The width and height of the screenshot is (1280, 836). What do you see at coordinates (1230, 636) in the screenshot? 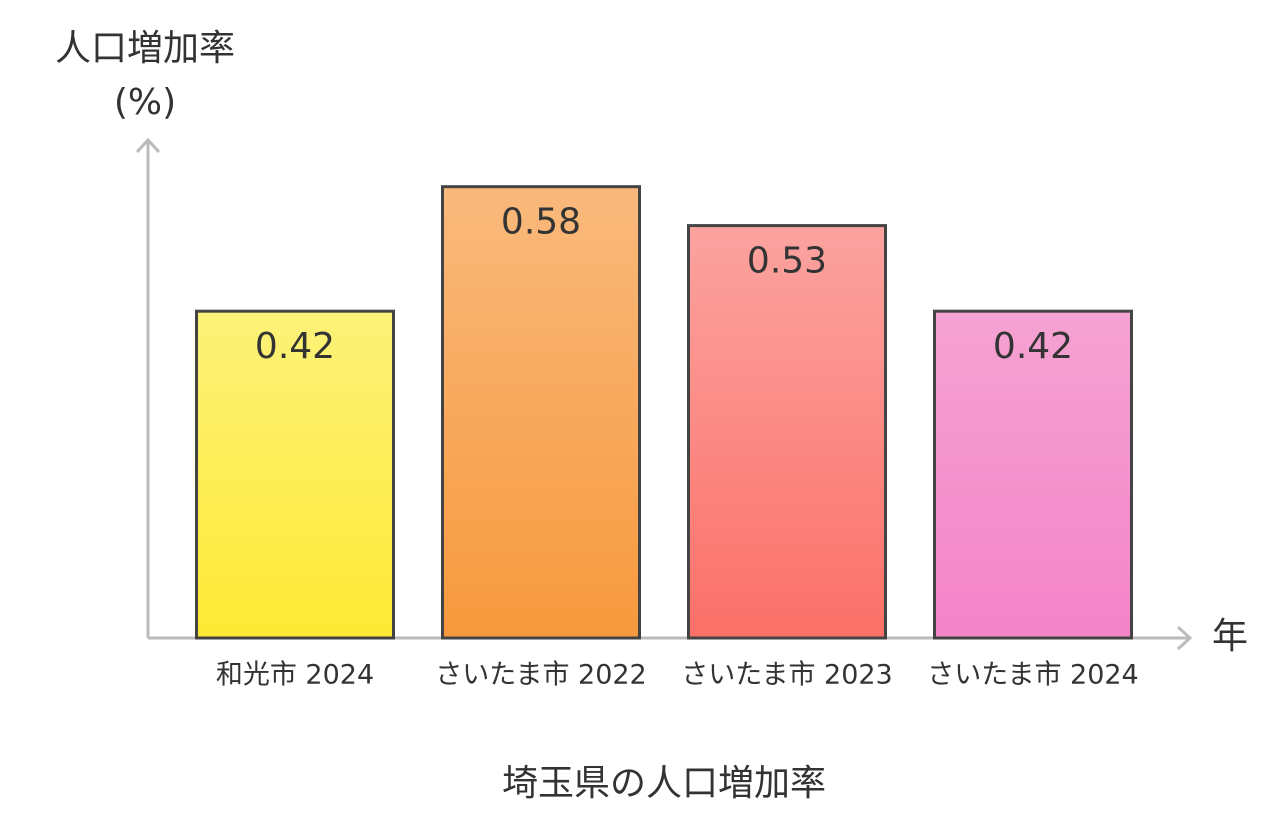
I see `x-axis-label: 年` at bounding box center [1230, 636].